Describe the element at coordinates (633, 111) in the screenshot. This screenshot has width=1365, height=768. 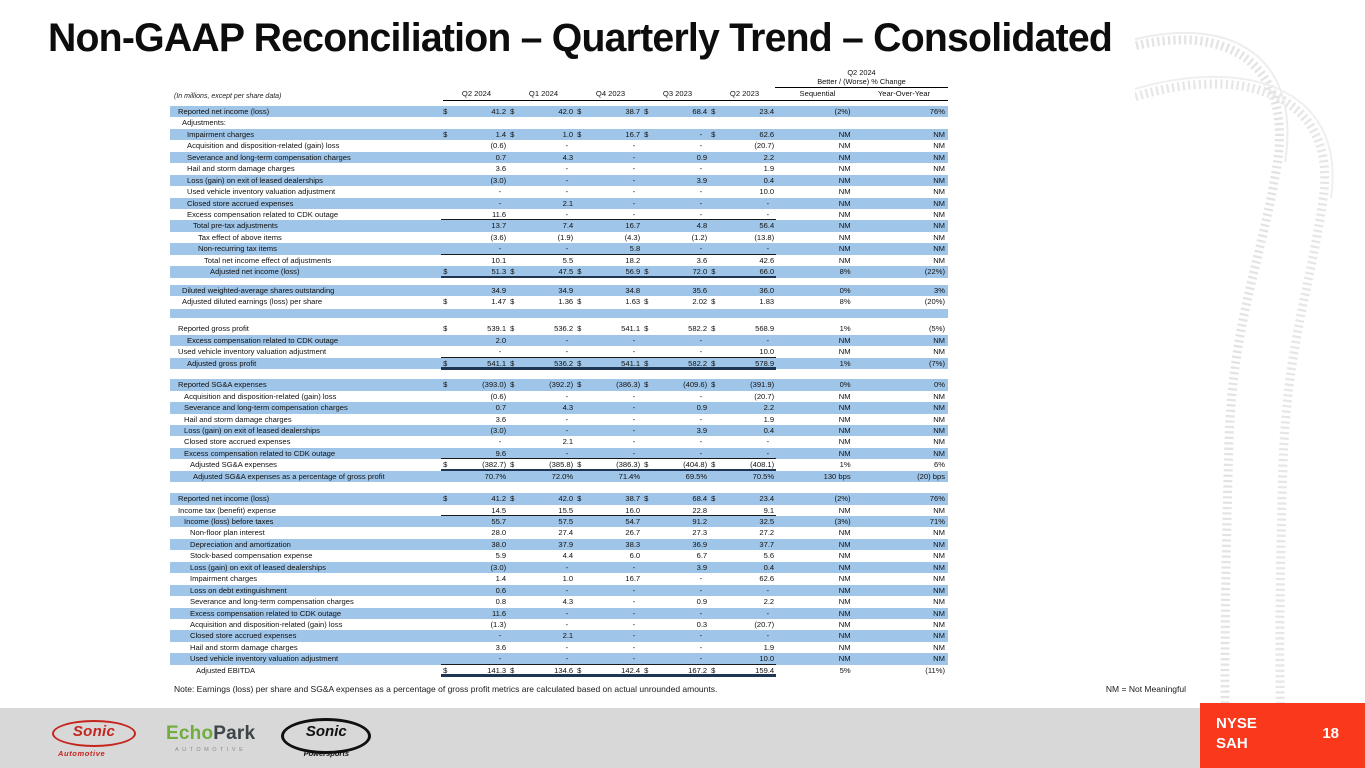
I see `value: 38.7` at that location.